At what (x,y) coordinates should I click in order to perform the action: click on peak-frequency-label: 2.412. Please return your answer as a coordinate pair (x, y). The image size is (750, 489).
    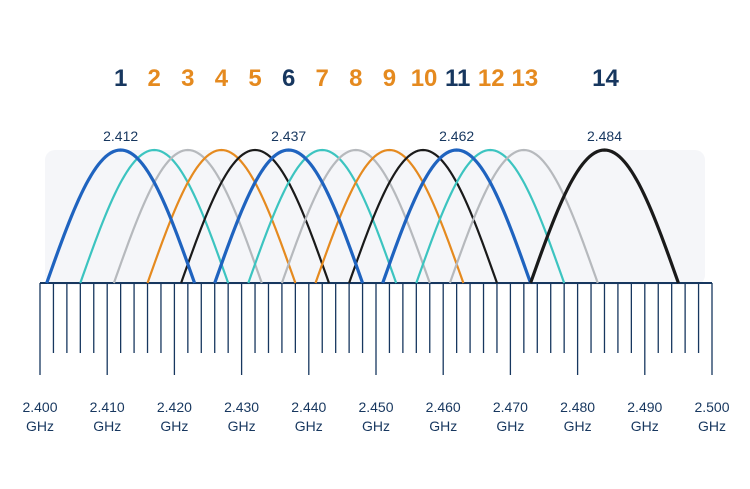
    Looking at the image, I should click on (120, 136).